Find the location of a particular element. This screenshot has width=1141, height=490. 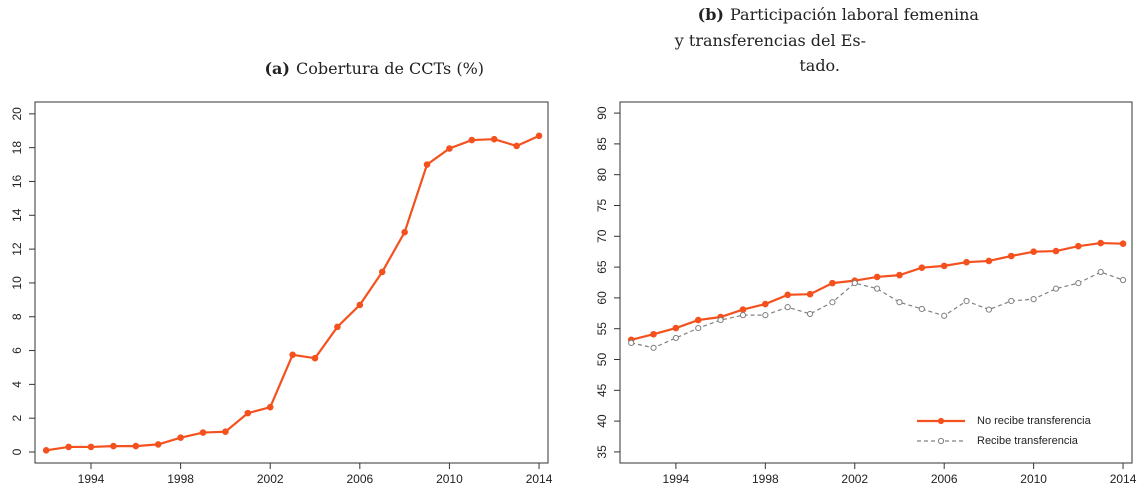

y-tick-label: 70 is located at coordinates (602, 236).